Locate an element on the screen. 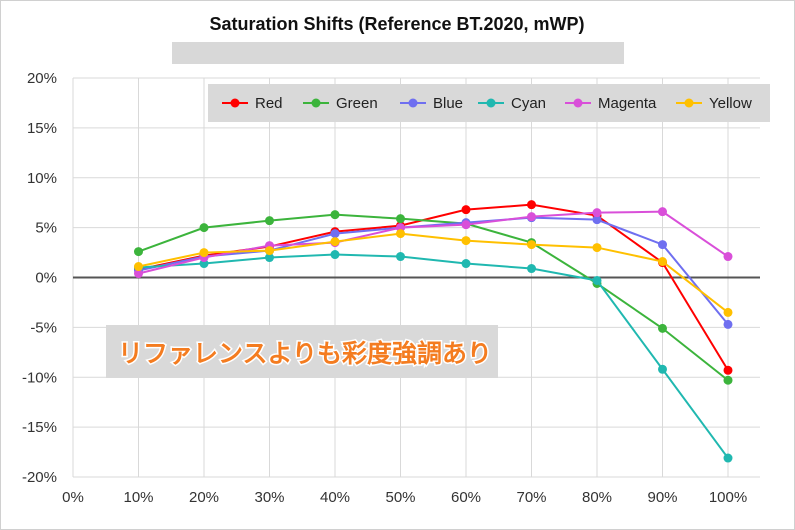 The height and width of the screenshot is (530, 795). legend-item-yellow: Yellow is located at coordinates (714, 103).